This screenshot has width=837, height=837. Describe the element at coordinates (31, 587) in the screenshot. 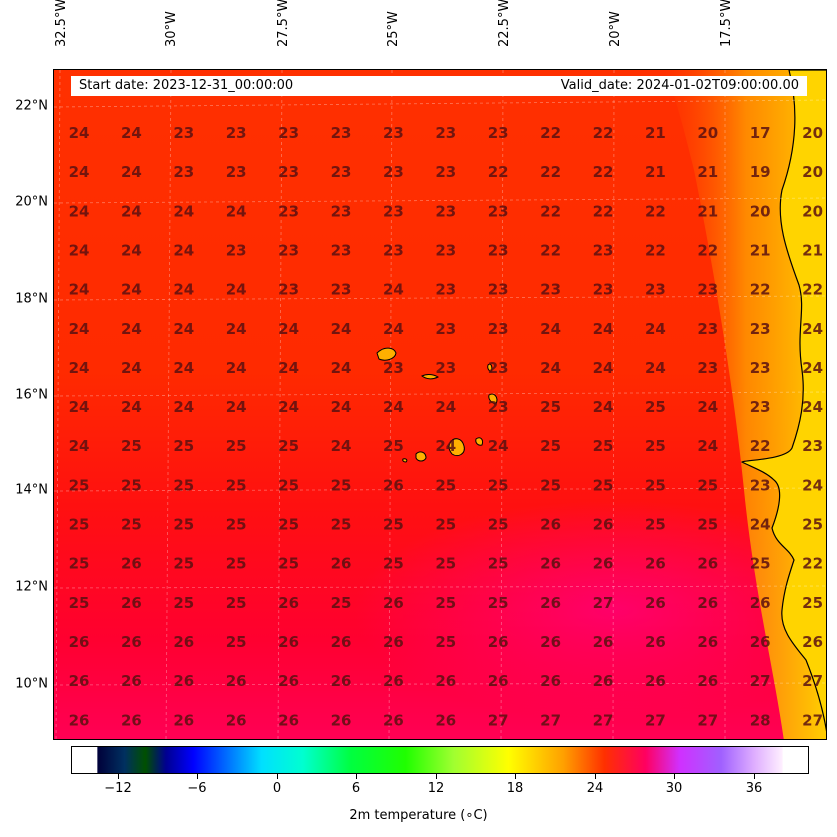

I see `lat-label-12n: 12°N` at that location.